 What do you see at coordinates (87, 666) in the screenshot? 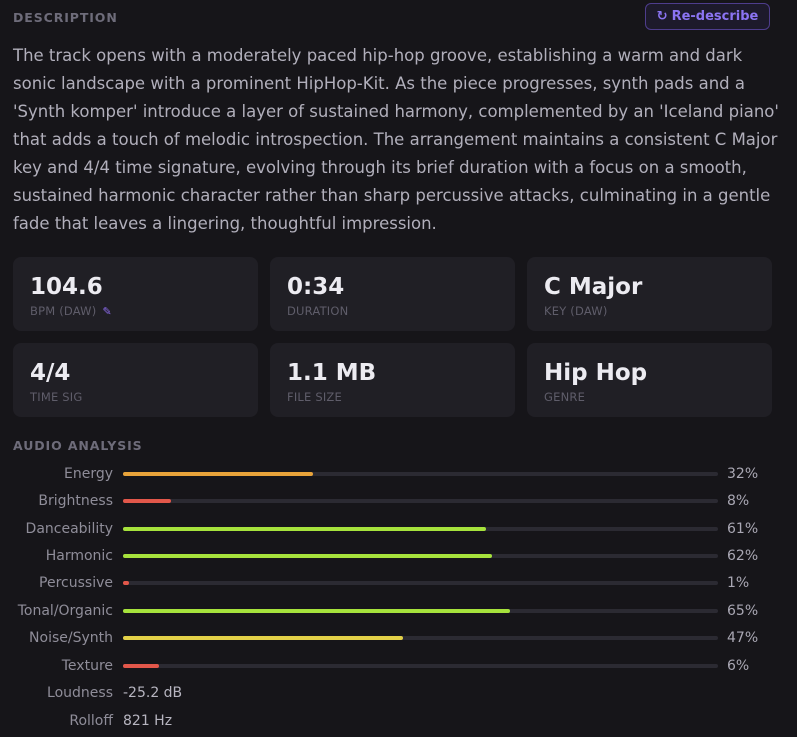
I see `metric-label: Texture` at bounding box center [87, 666].